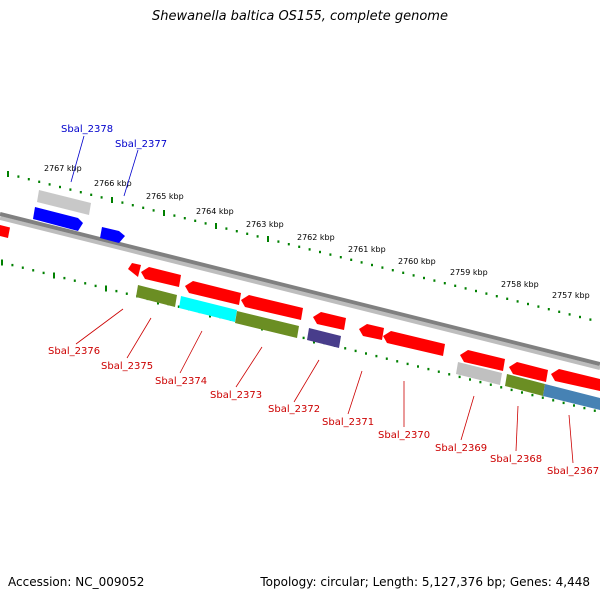  Describe the element at coordinates (236, 395) in the screenshot. I see `gene-label-sbal-2373: Sbal_2373` at that location.